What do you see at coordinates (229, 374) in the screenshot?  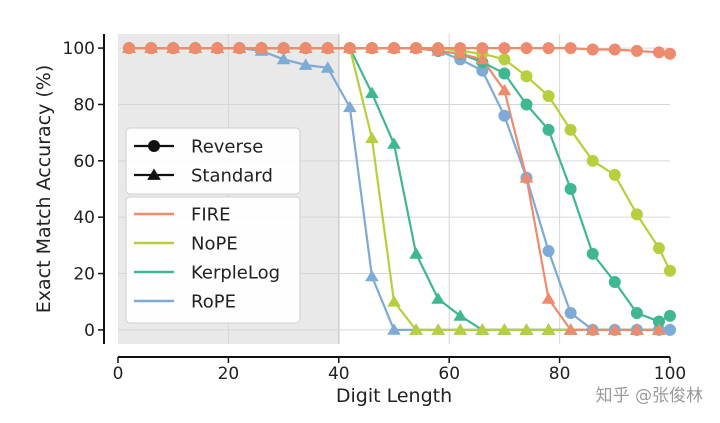 I see `x-tick-label: 20` at bounding box center [229, 374].